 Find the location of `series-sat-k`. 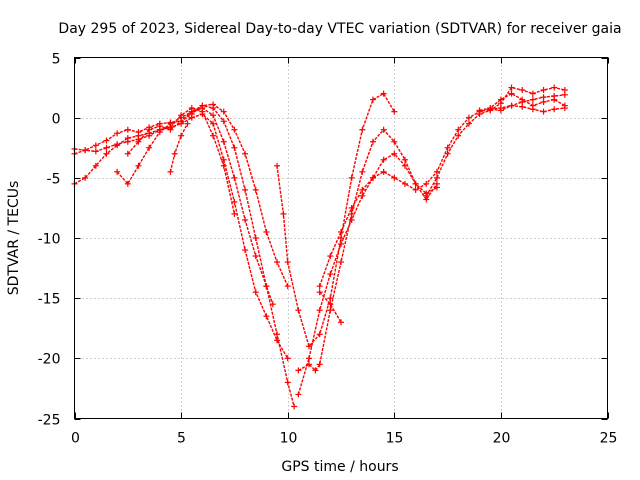

series-sat-k is located at coordinates (330, 307).